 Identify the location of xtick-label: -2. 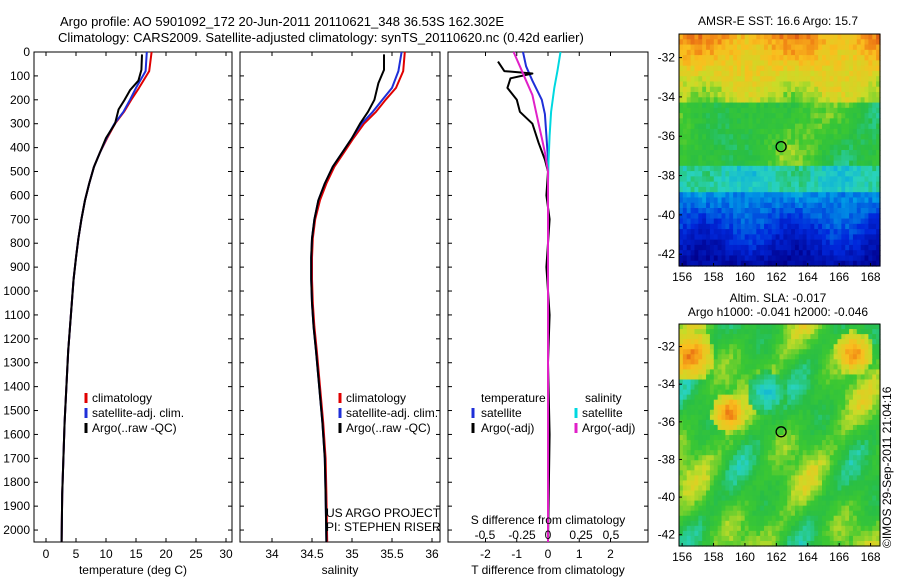
(485, 554).